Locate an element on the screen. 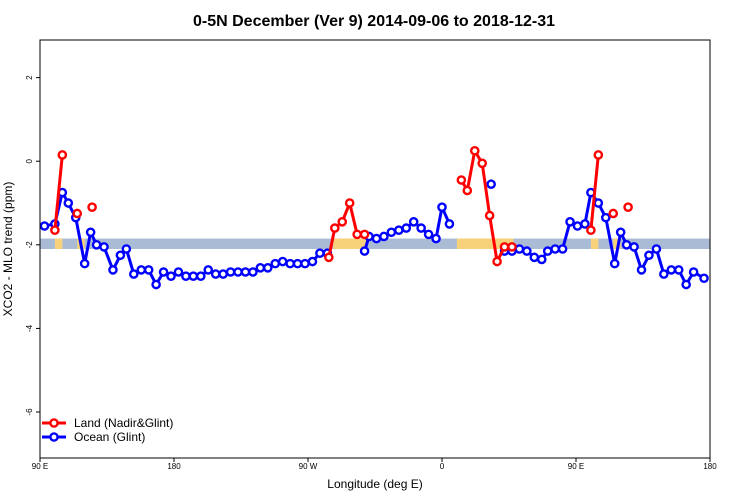 Image resolution: width=750 pixels, height=500 pixels. y-axis-label: XCO2 - MLO trend (ppm) is located at coordinates (8, 249).